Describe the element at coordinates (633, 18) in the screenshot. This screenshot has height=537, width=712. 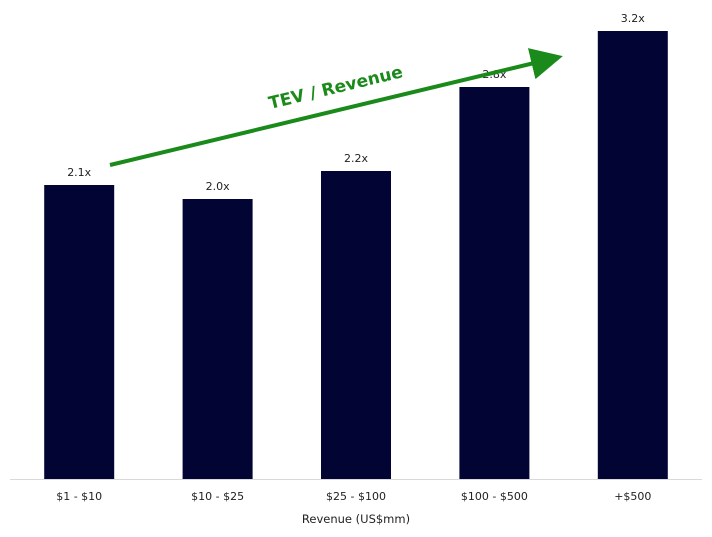
I see `data-label-4: 3.2x` at that location.